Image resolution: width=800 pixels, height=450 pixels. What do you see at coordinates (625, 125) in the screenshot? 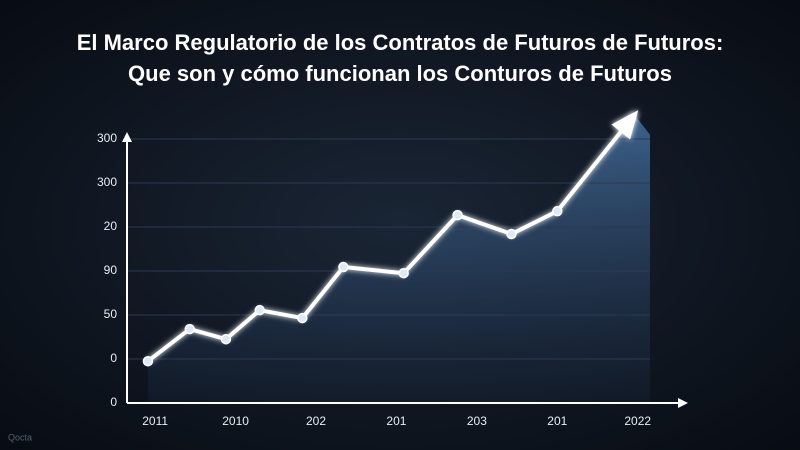
I see `arrow-head` at bounding box center [625, 125].